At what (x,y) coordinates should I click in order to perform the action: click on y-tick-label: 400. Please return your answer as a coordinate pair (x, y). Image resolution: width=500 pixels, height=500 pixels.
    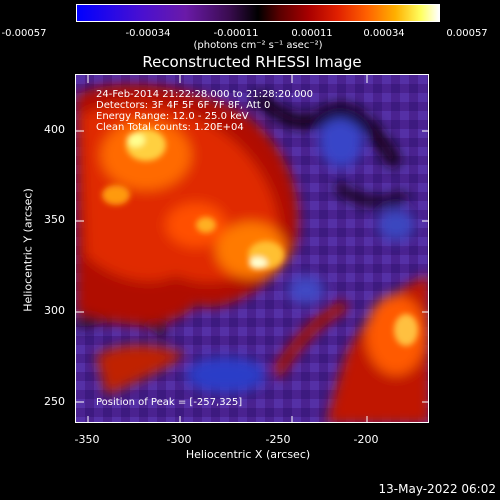
    Looking at the image, I should click on (54, 129).